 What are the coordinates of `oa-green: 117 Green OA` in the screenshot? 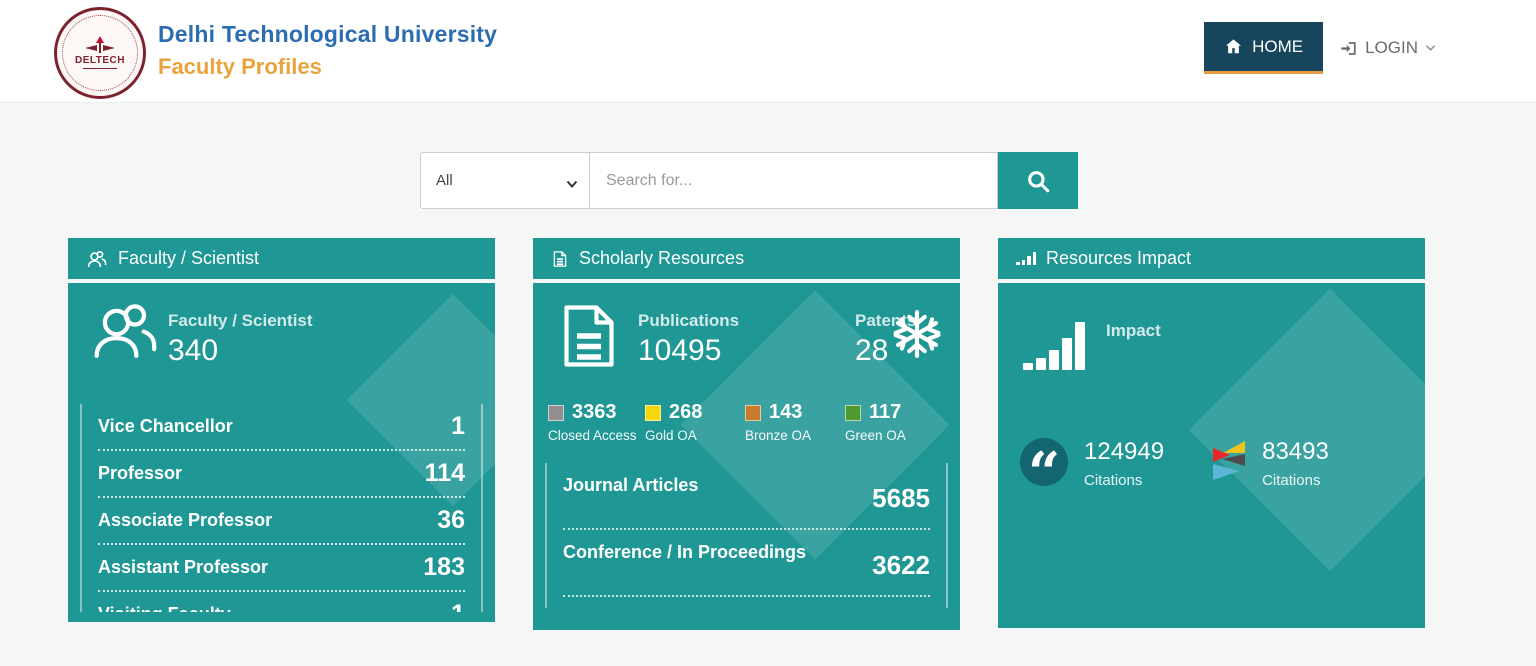 It's located at (895, 422).